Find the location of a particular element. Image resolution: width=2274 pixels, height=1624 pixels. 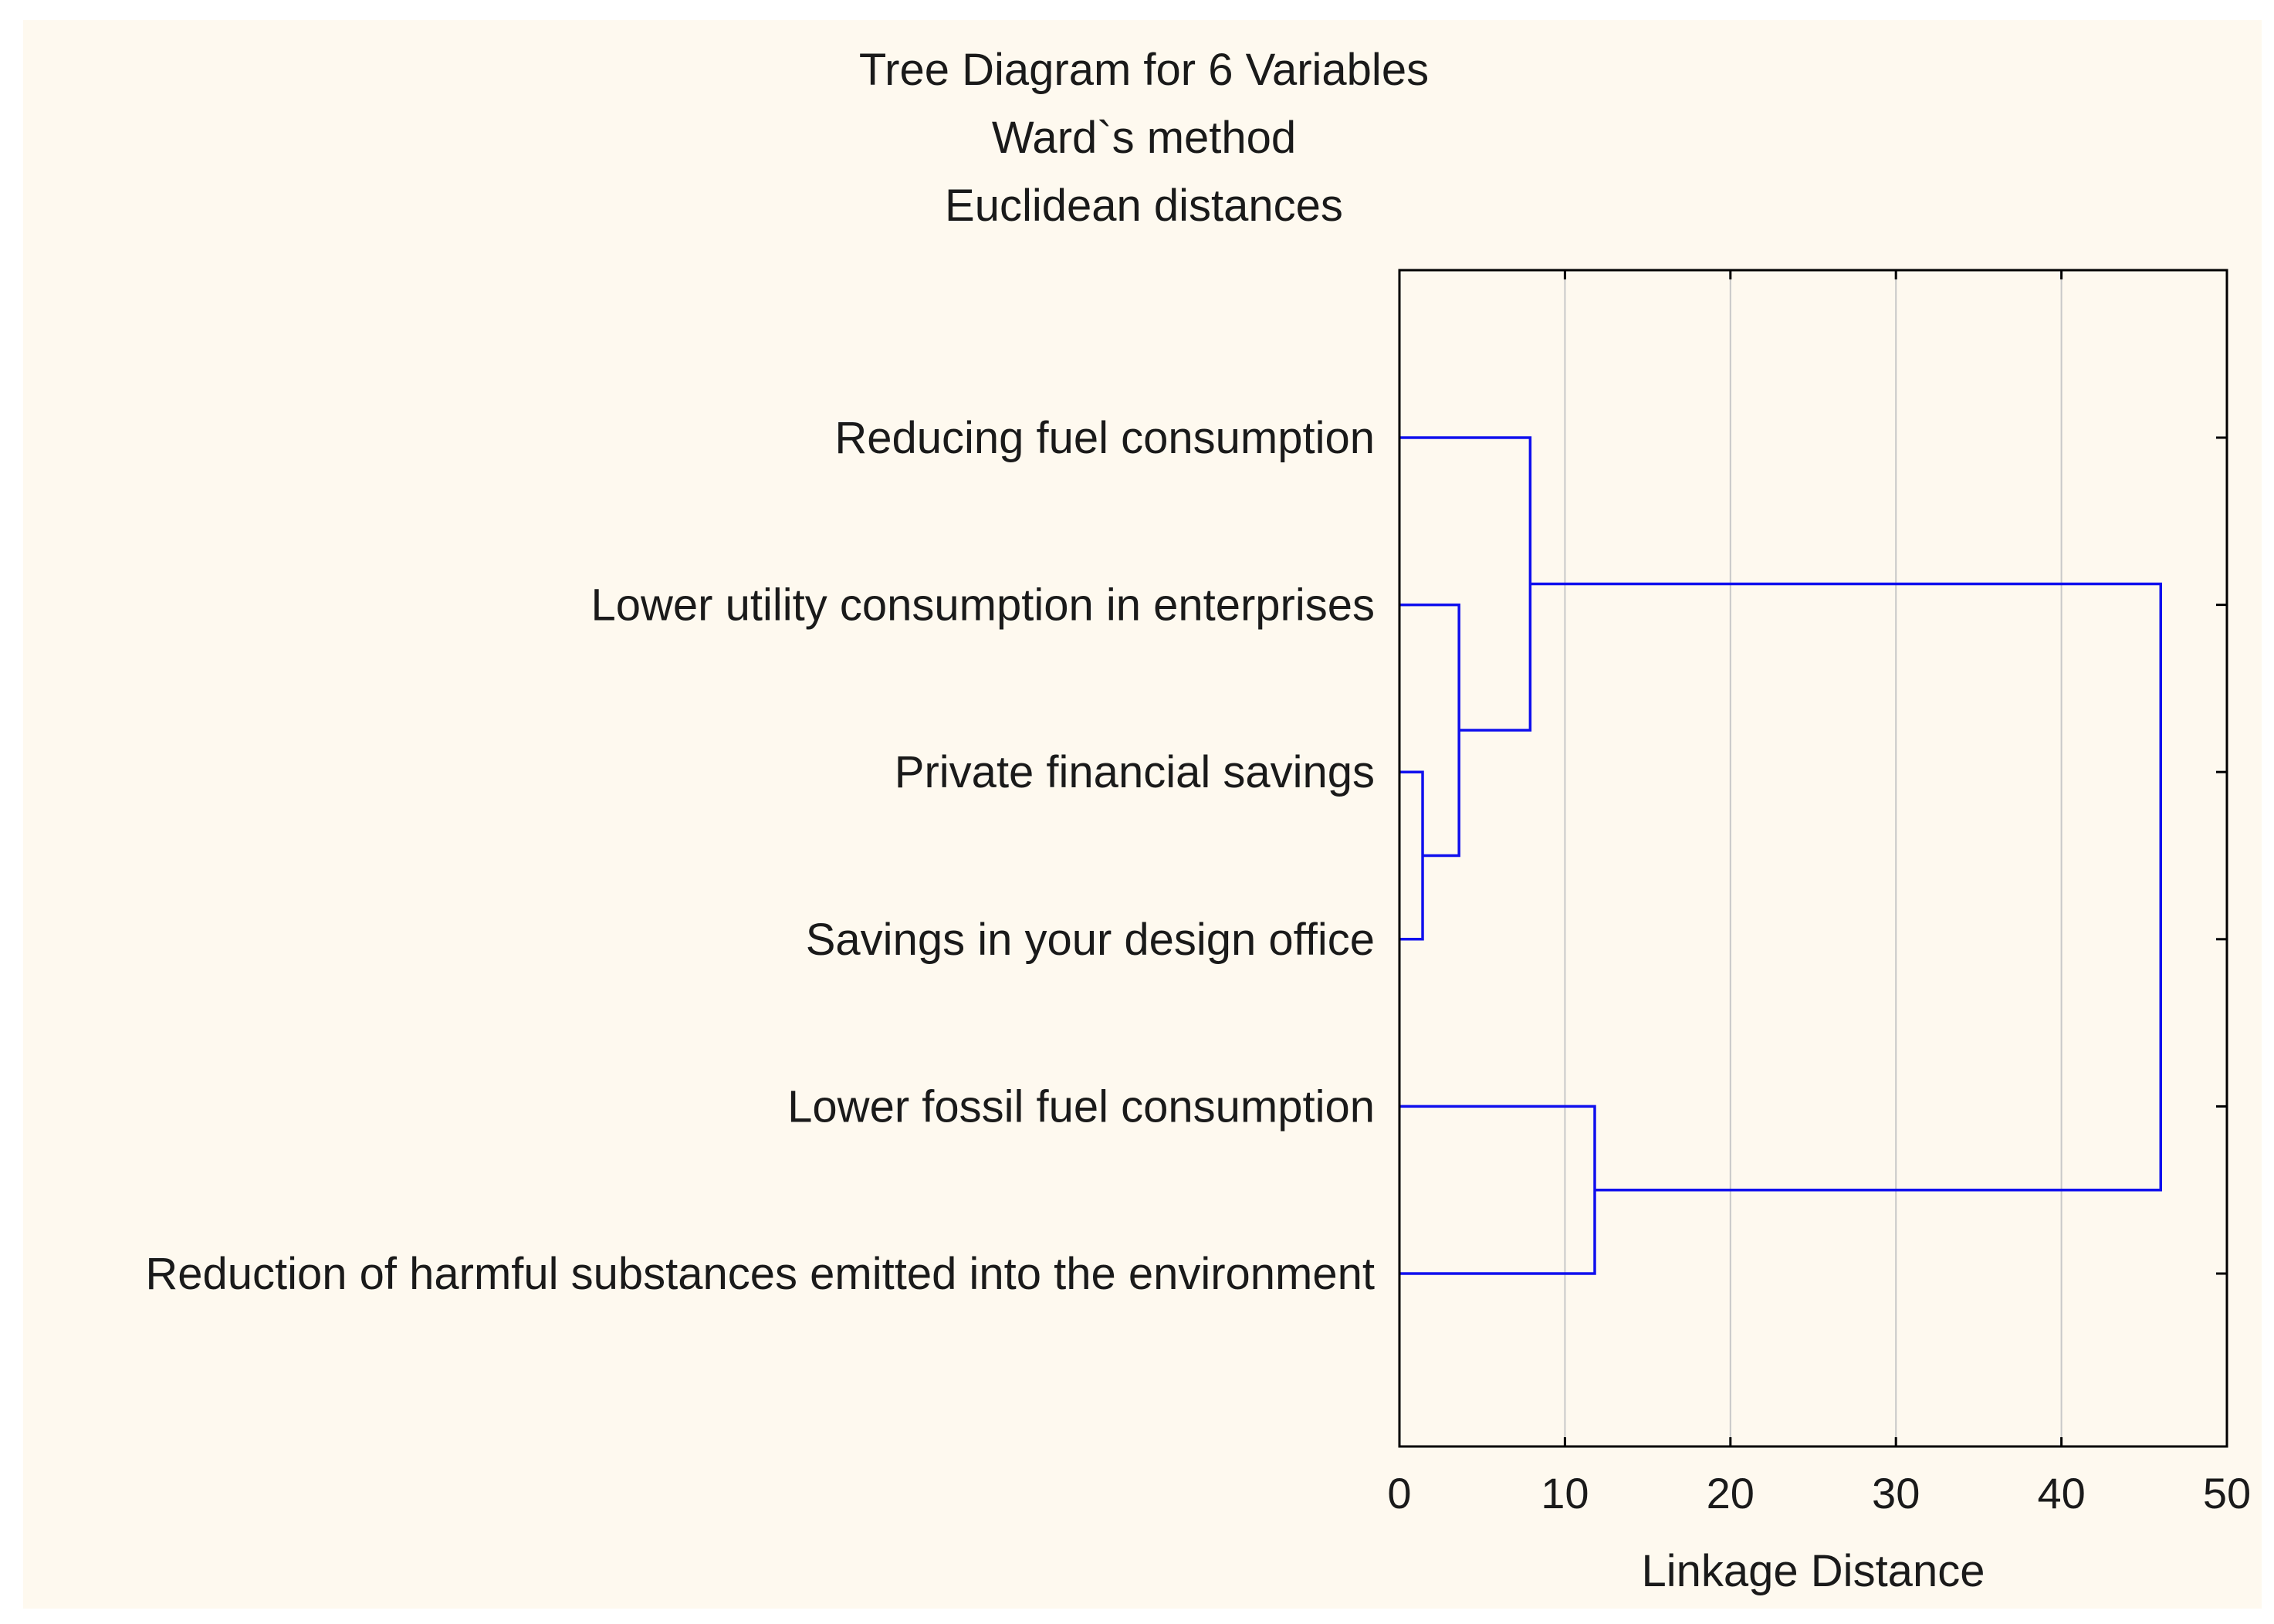

chart-subtitle-distance: Euclidean distances is located at coordinates (1144, 206).